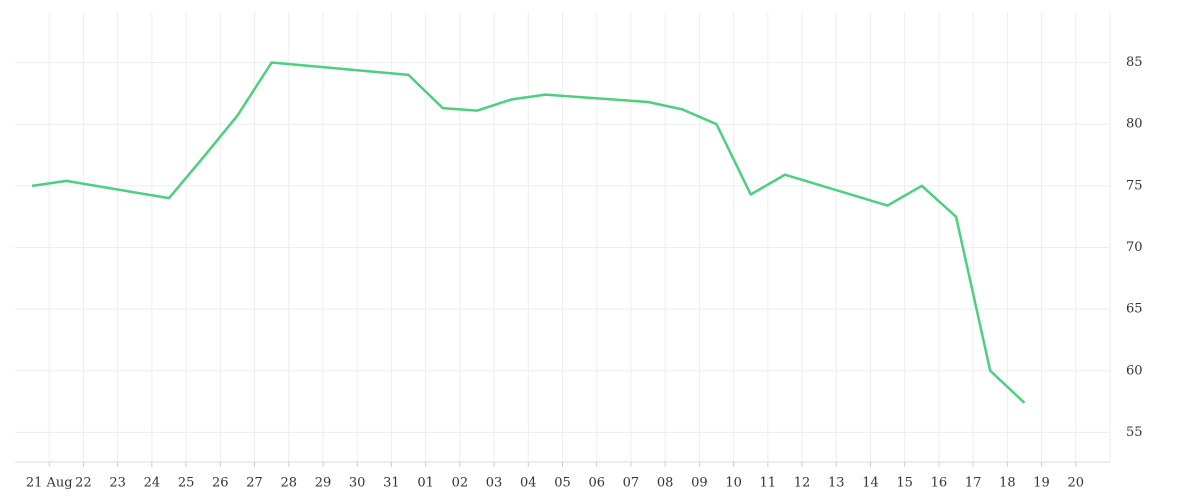 The image size is (1200, 500). What do you see at coordinates (83, 483) in the screenshot?
I see `x-tick-label: 22` at bounding box center [83, 483].